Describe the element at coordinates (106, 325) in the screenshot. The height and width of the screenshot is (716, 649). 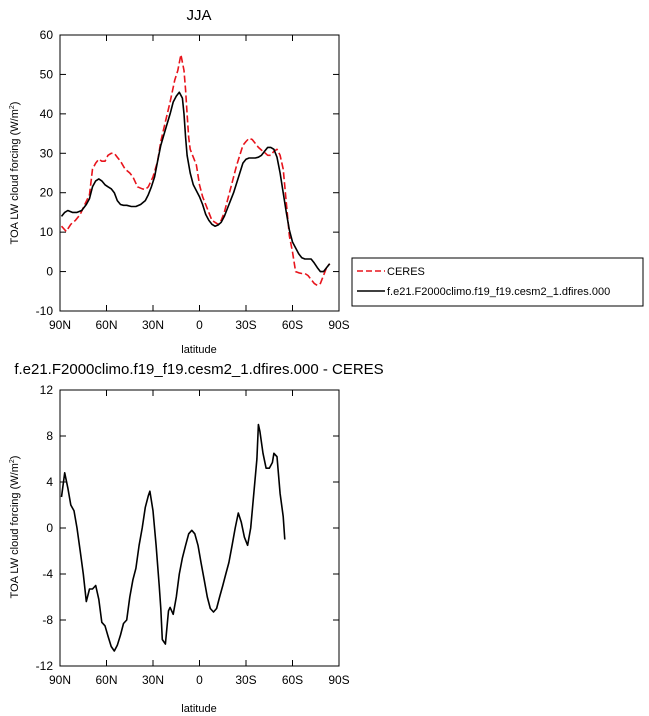
I see `top-chart-x-tick-label: 60N` at that location.